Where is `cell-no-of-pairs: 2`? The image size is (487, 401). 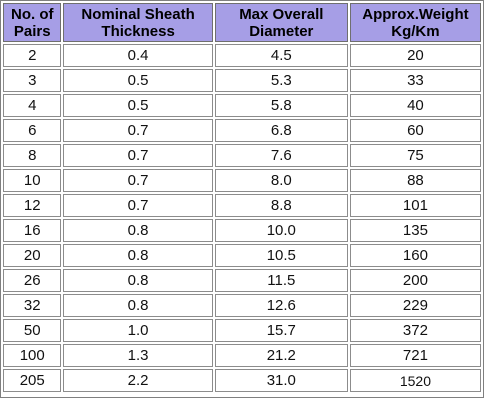
cell-no-of-pairs: 2 is located at coordinates (32, 55).